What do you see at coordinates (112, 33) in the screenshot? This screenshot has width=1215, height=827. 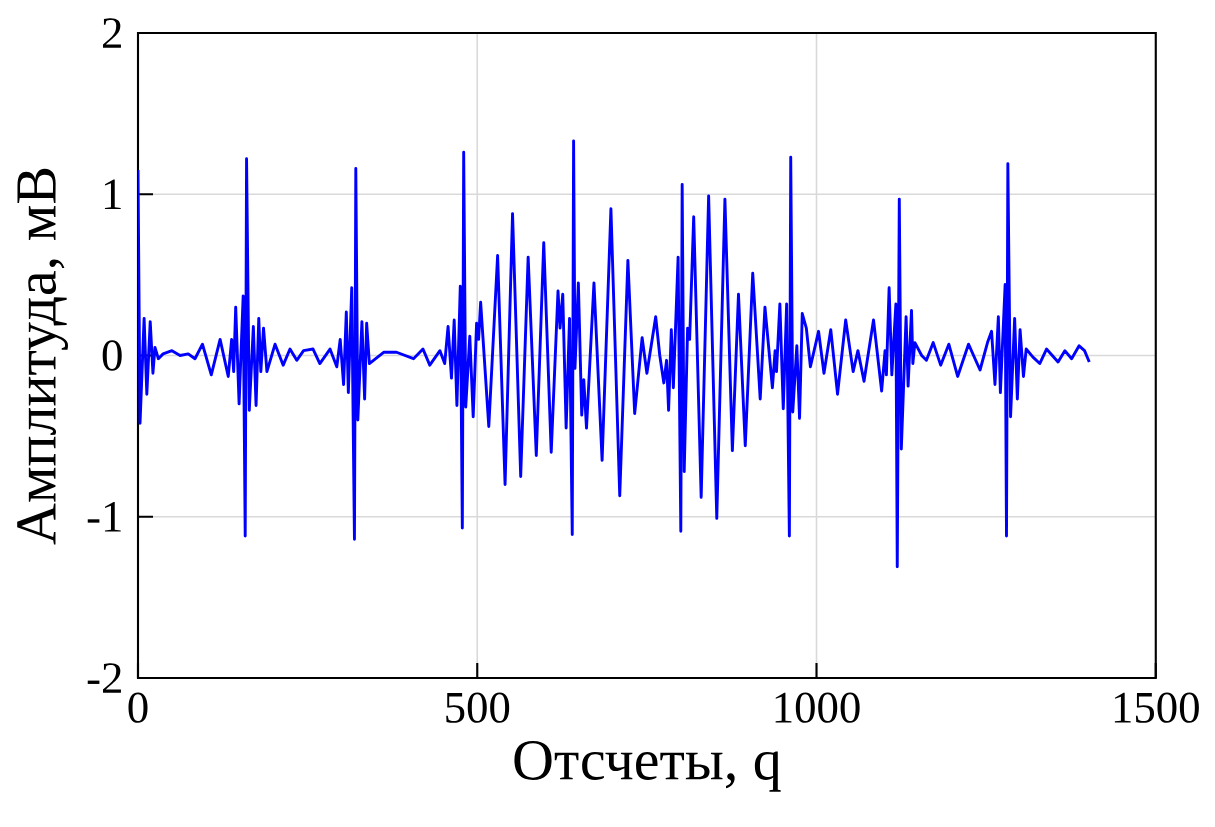 I see `y-tick-label: 2` at bounding box center [112, 33].